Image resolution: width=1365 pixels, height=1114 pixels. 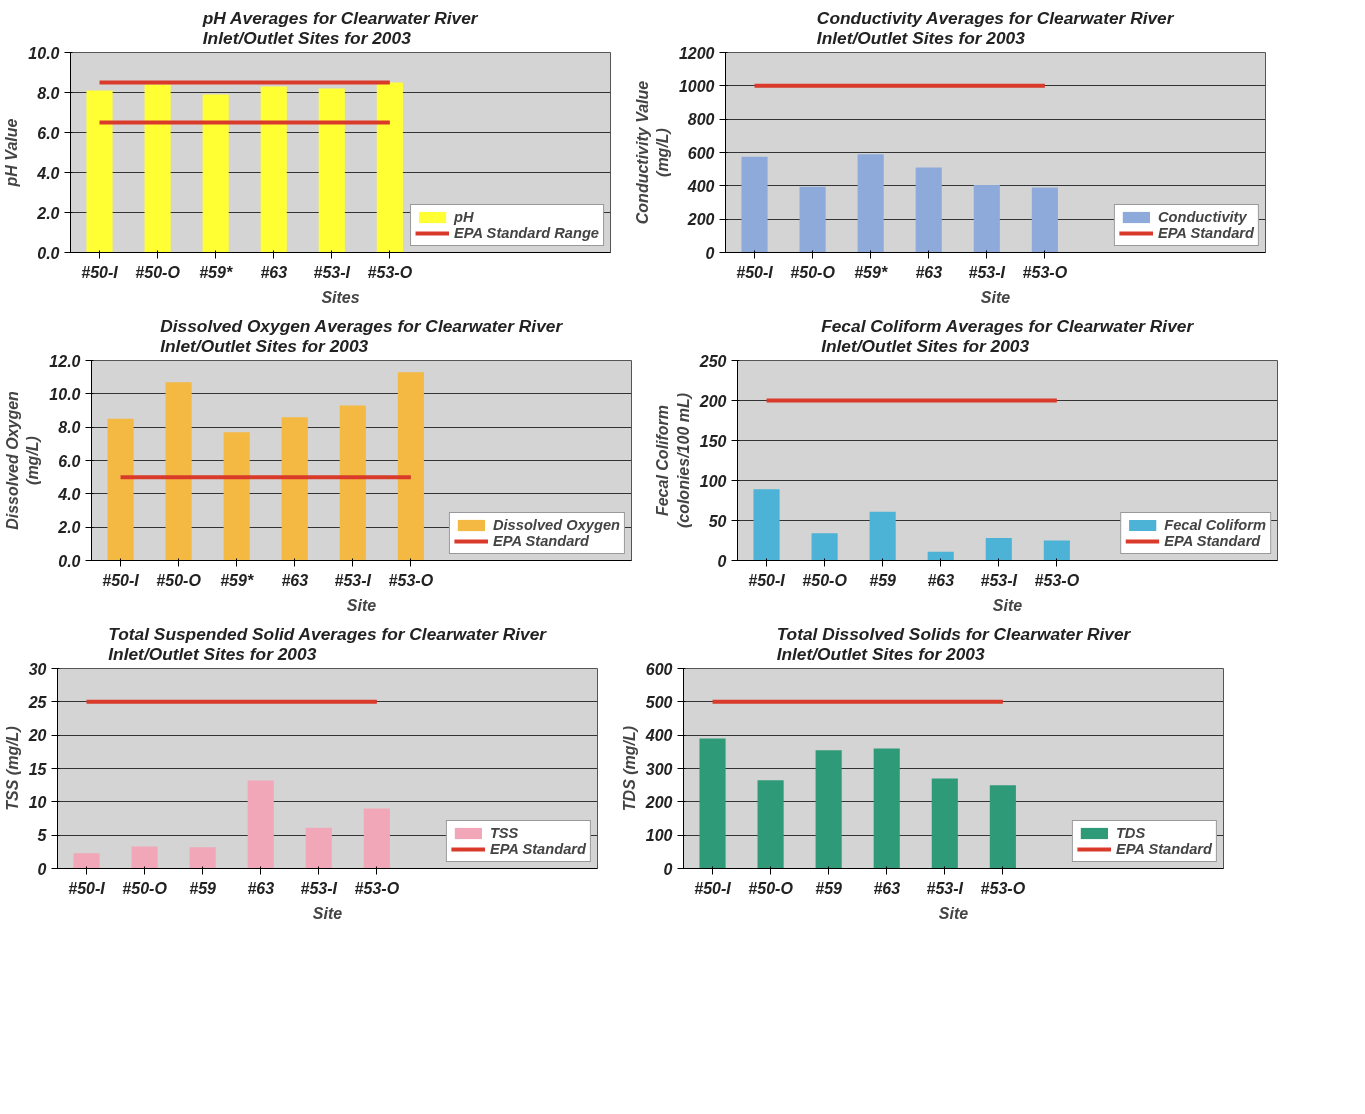 I want to click on legend-label: TDS, so click(x=1130, y=833).